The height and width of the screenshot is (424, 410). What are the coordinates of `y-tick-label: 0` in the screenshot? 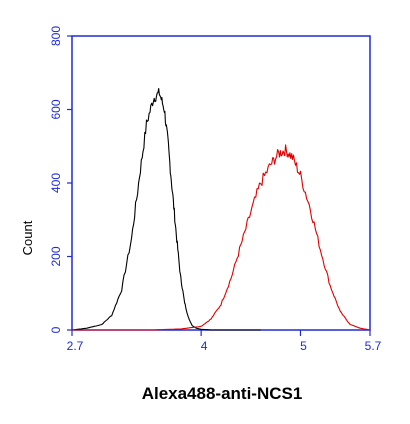 It's located at (56, 329).